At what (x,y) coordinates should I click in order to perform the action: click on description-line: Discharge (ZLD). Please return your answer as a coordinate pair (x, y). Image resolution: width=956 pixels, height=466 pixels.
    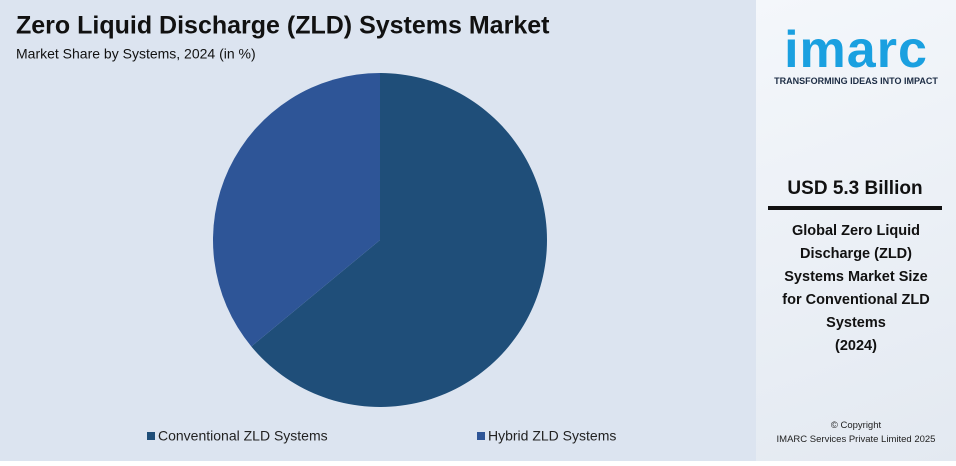
    Looking at the image, I should click on (856, 254).